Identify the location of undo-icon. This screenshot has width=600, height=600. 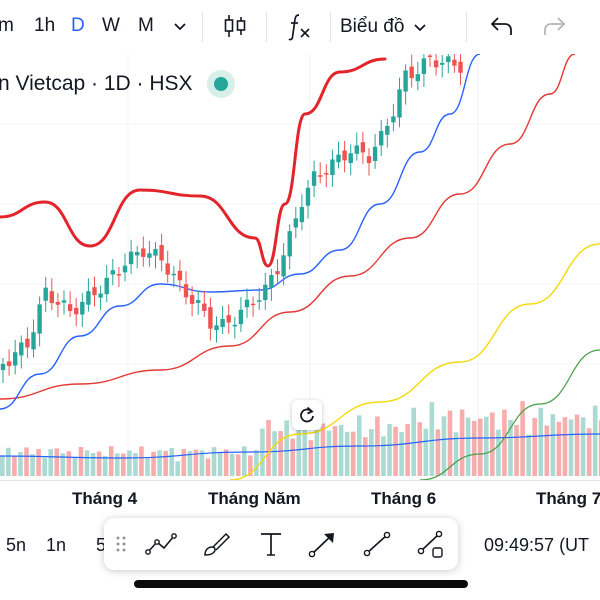
(502, 26).